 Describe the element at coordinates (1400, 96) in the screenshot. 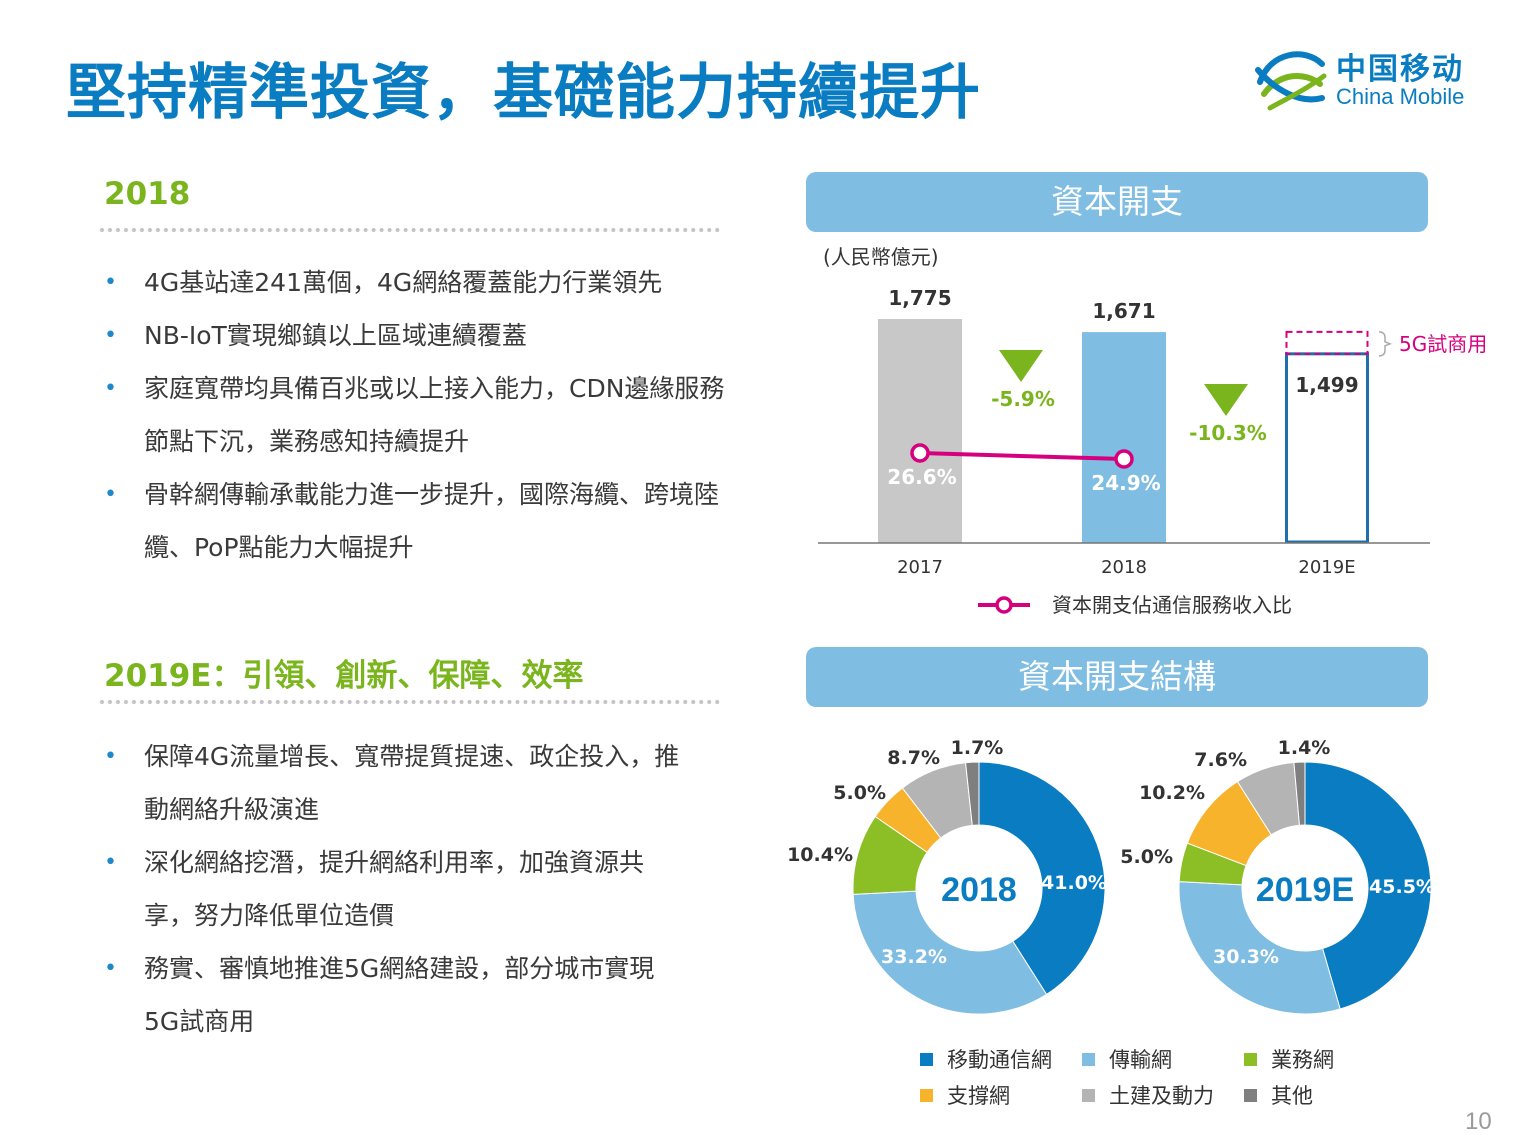

I see `logo-english-name: China Mobile` at that location.